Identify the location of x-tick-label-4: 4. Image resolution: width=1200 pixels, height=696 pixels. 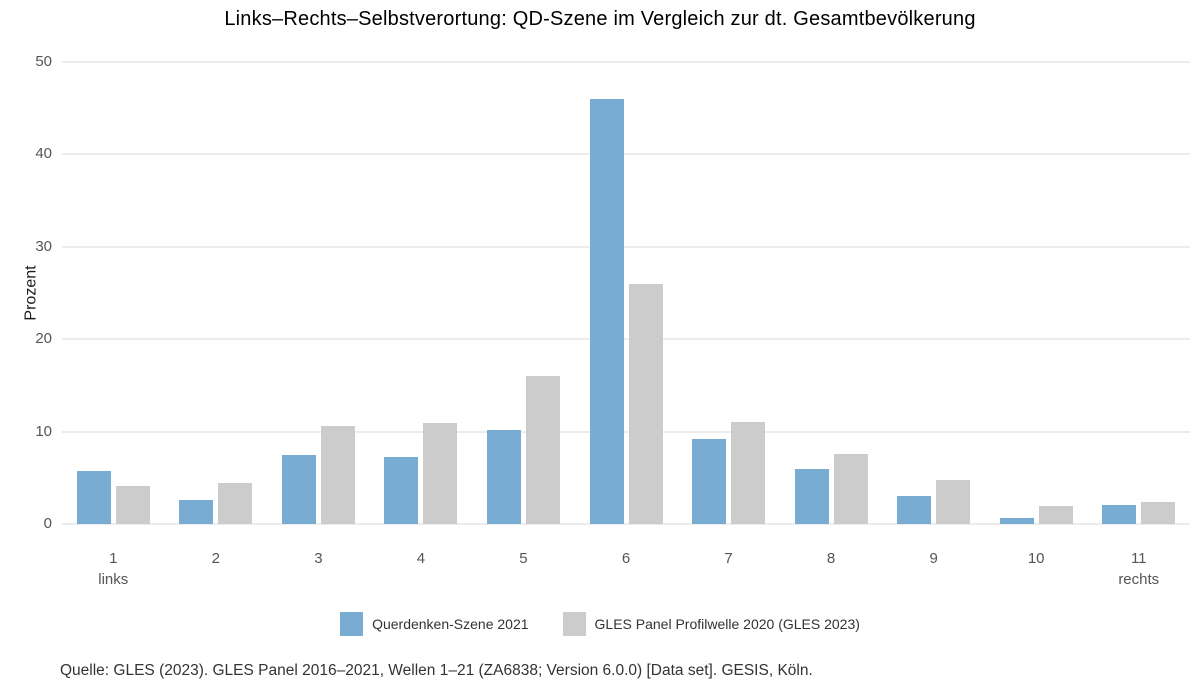
(421, 558).